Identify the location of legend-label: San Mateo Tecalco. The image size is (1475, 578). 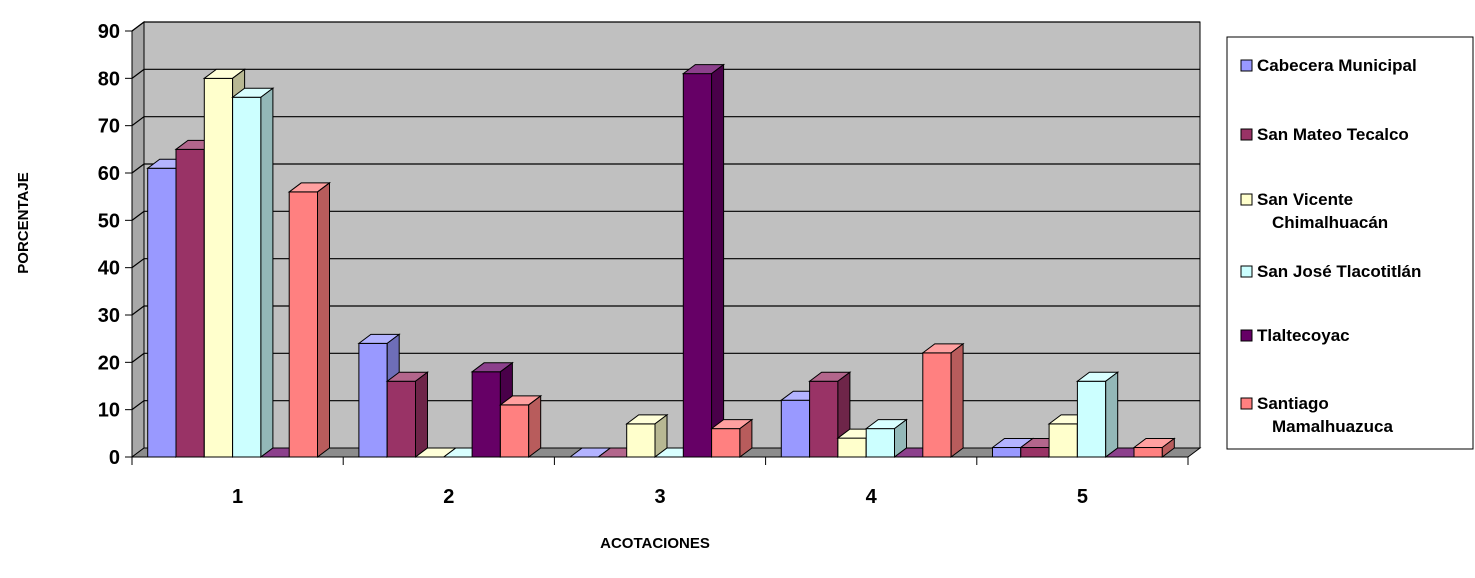
(1333, 134).